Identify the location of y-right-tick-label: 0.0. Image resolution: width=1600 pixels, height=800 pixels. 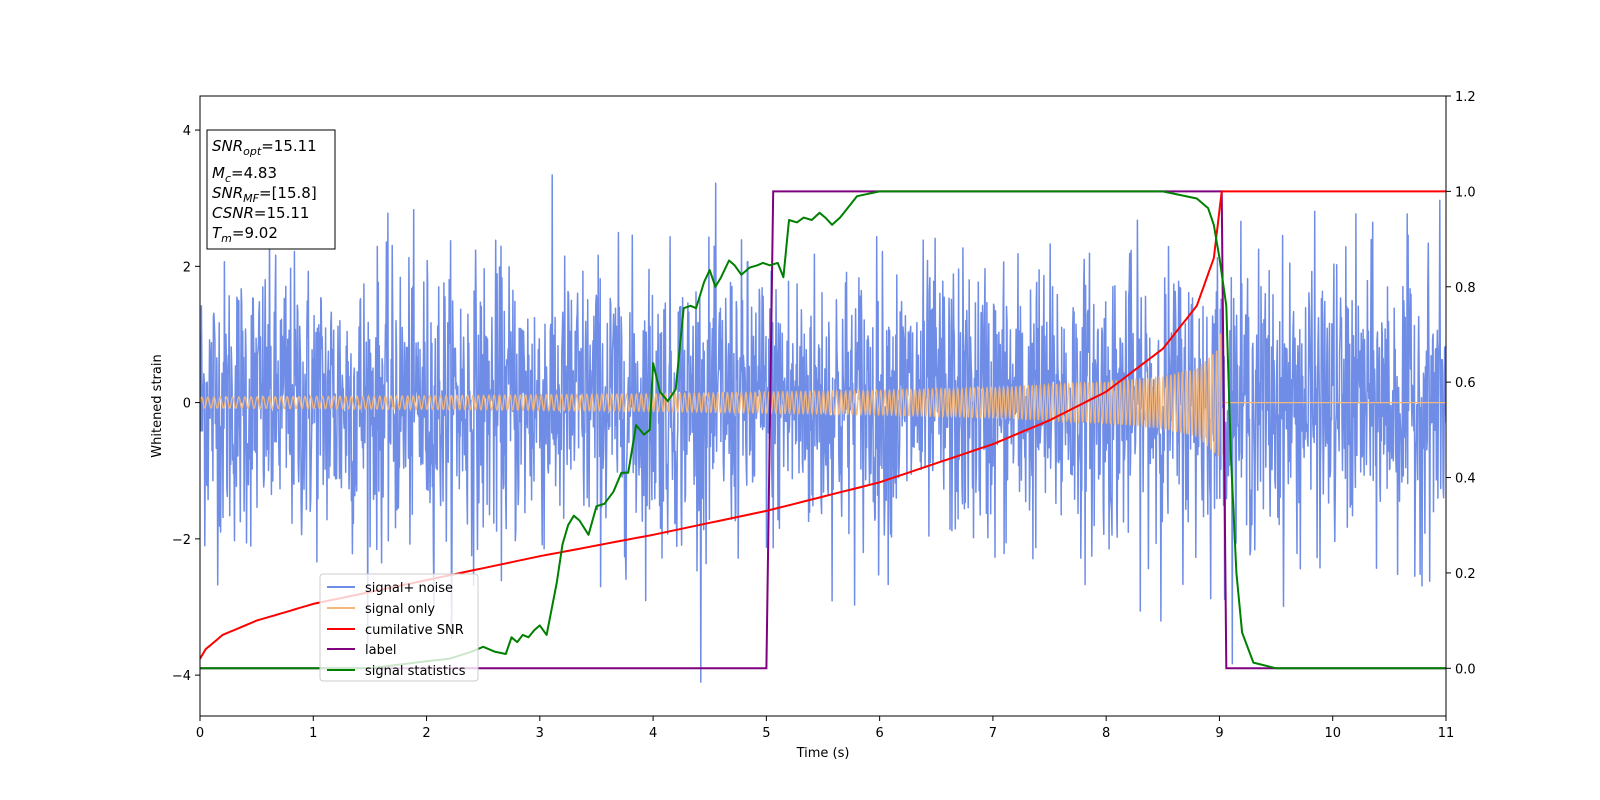
(1465, 669).